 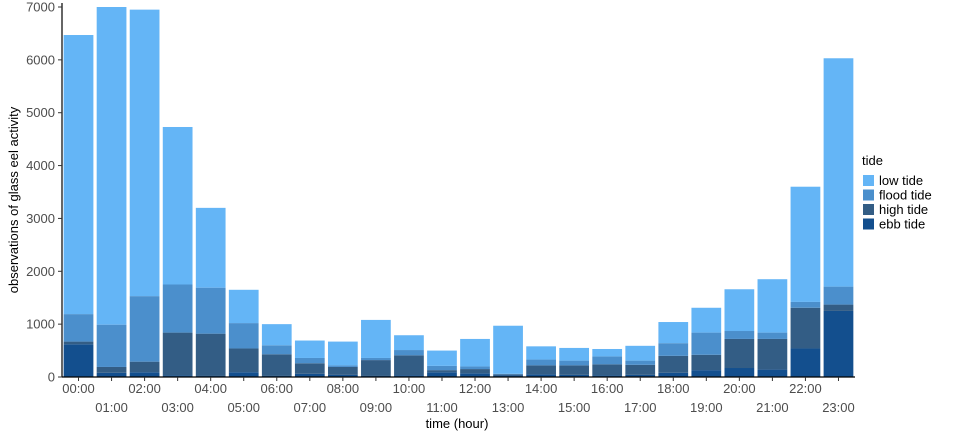 What do you see at coordinates (706, 373) in the screenshot?
I see `bar-segment-ebb-tide-1900` at bounding box center [706, 373].